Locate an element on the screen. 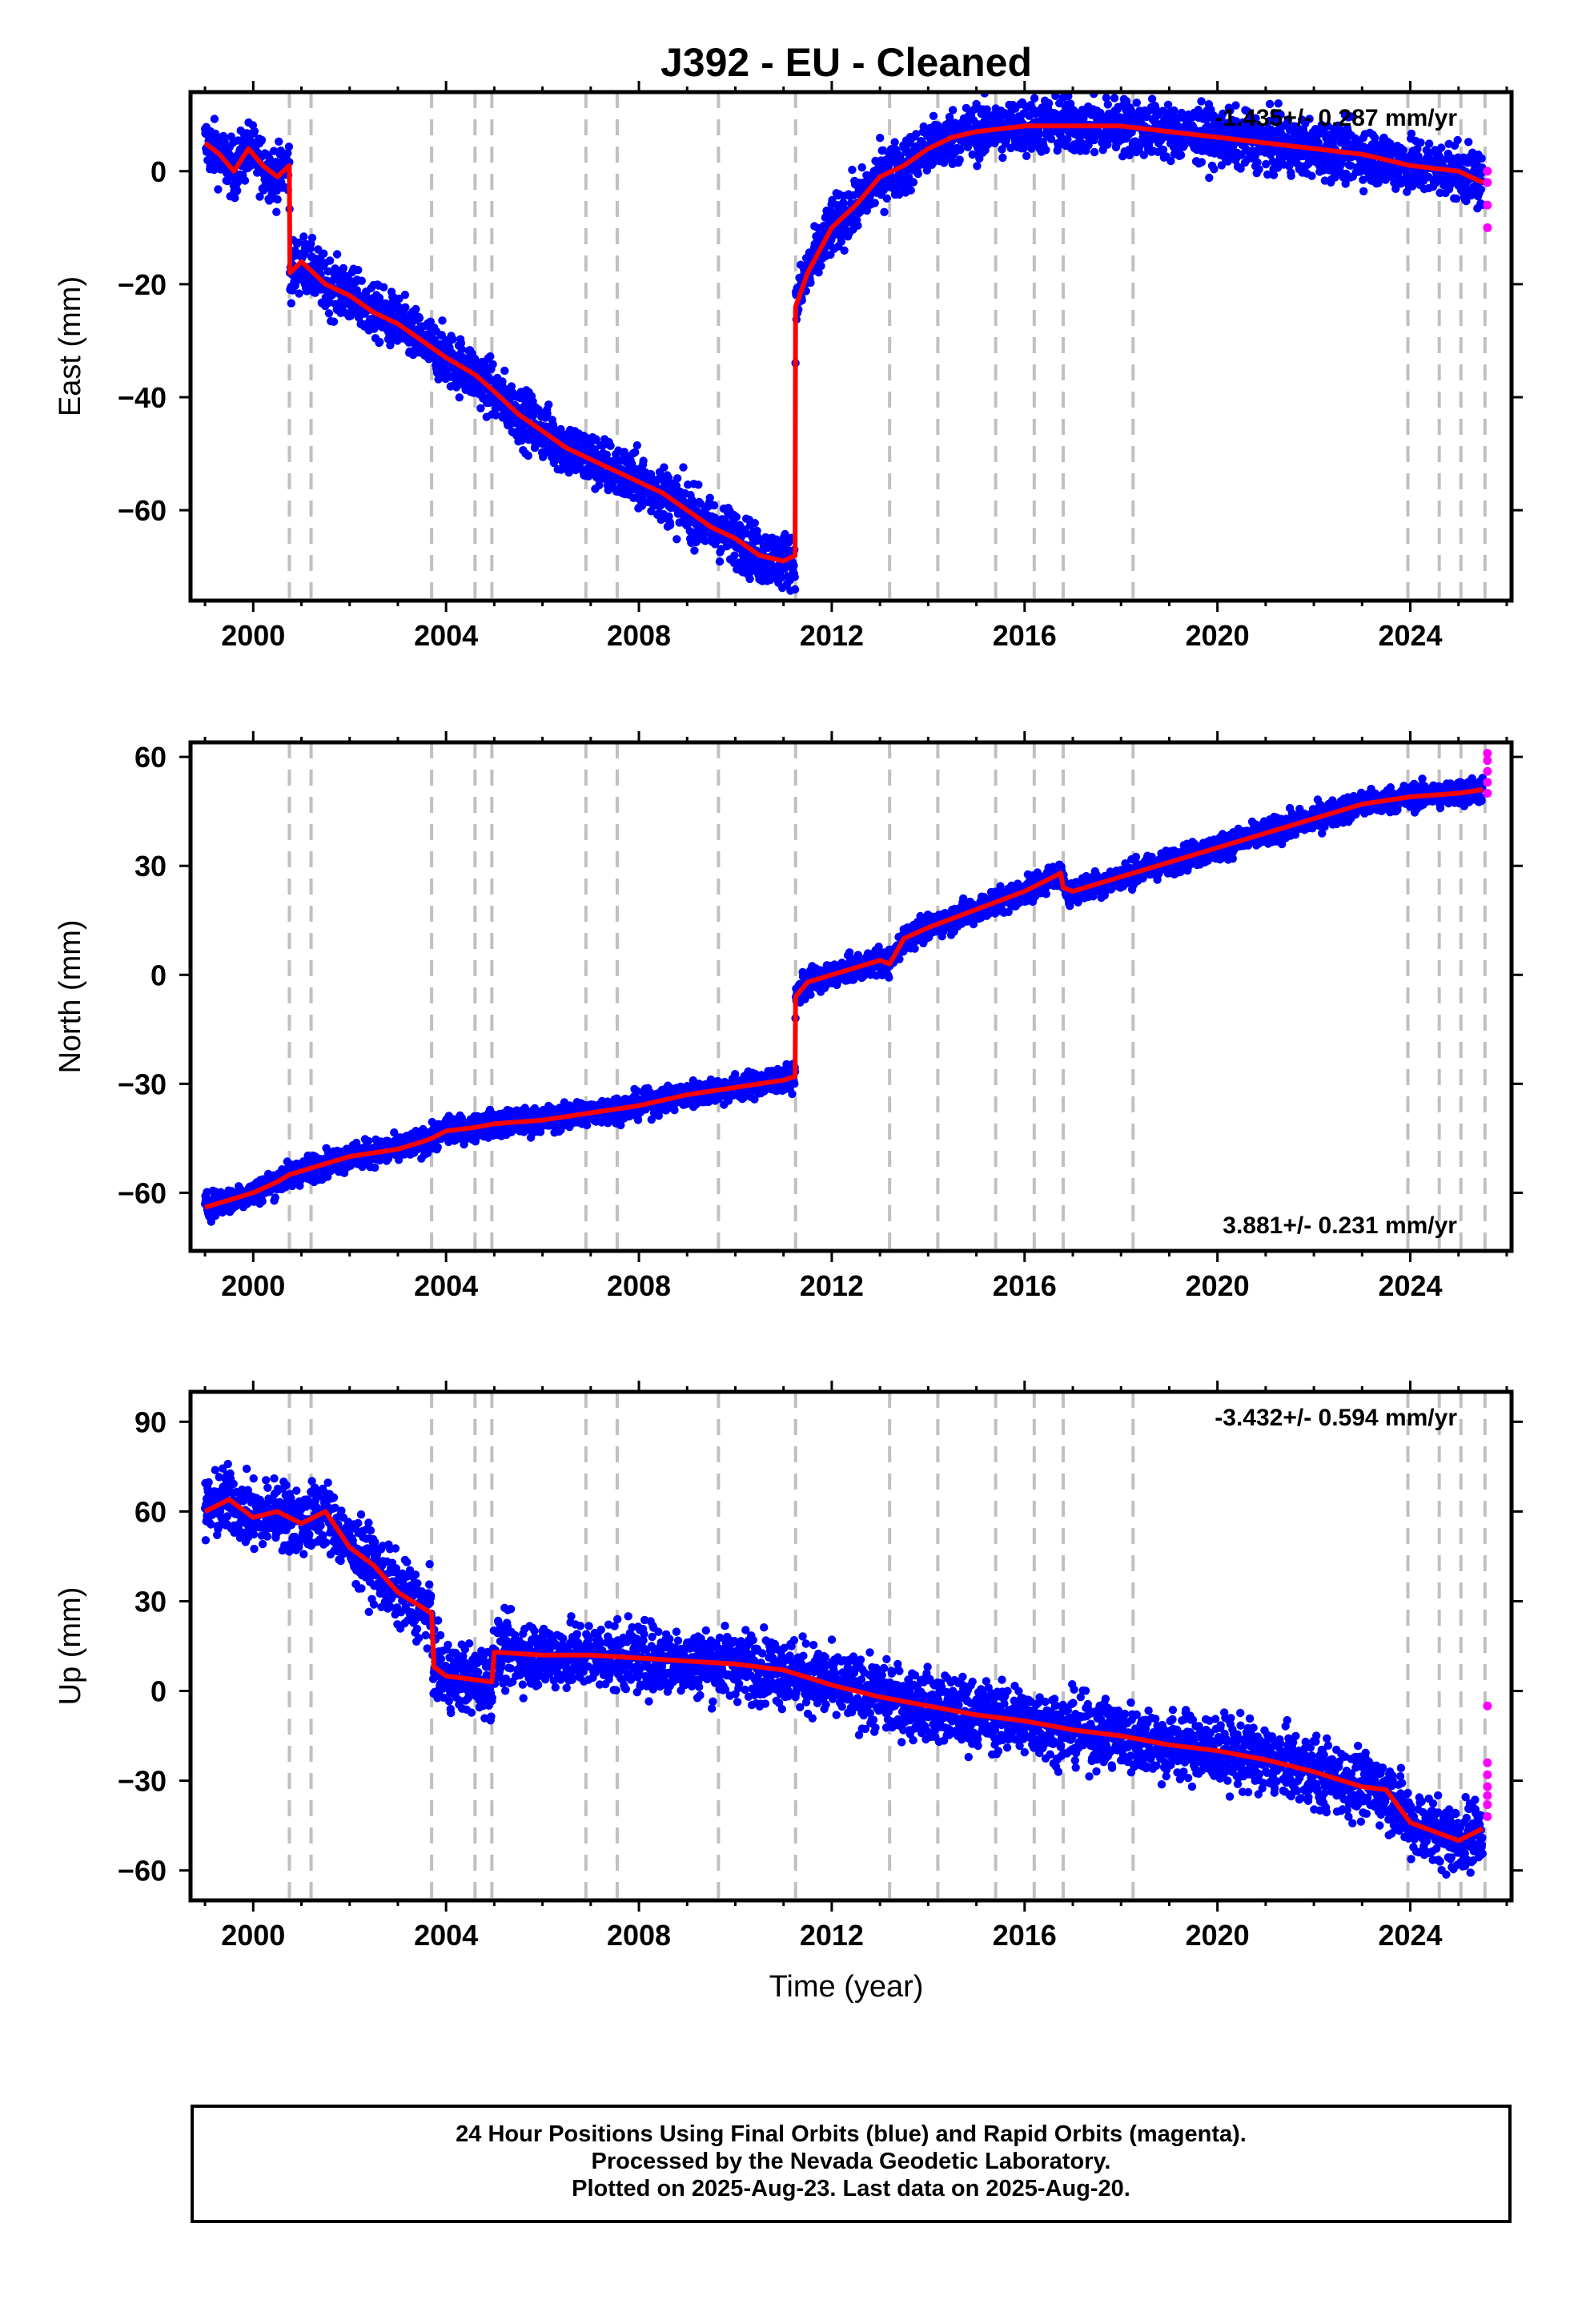  chart-title: J392 - EU - Cleaned is located at coordinates (847, 62).